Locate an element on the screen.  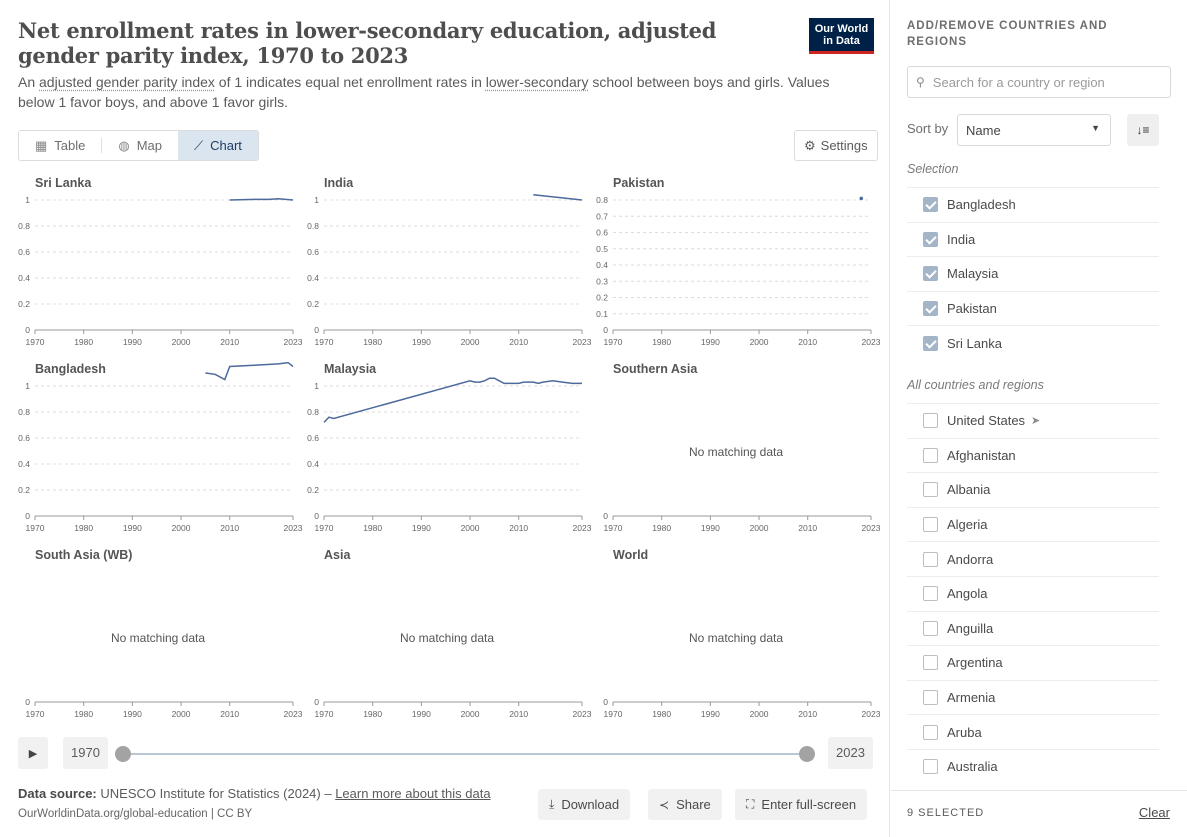
share-button: ≺ Share is located at coordinates (685, 804).